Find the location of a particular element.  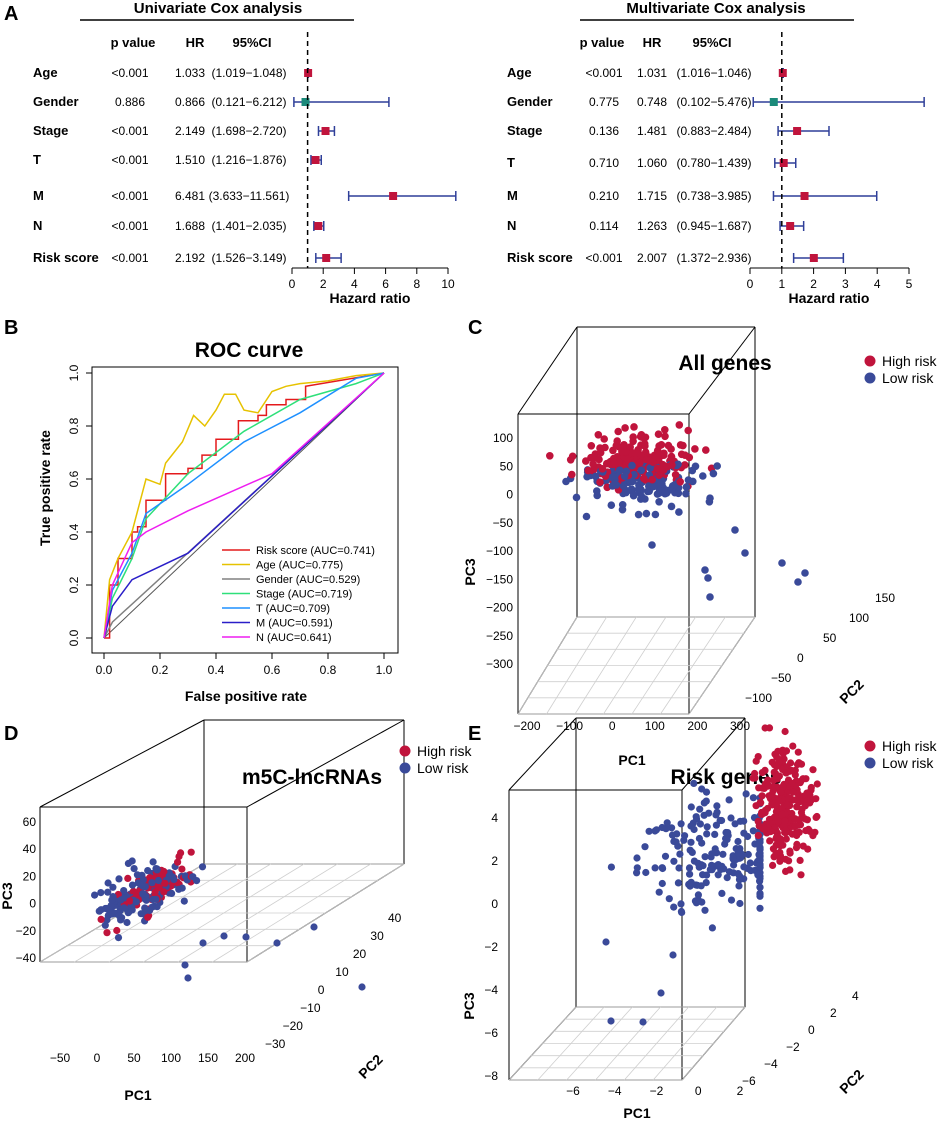

forest-row-label: Stage is located at coordinates (524, 130).